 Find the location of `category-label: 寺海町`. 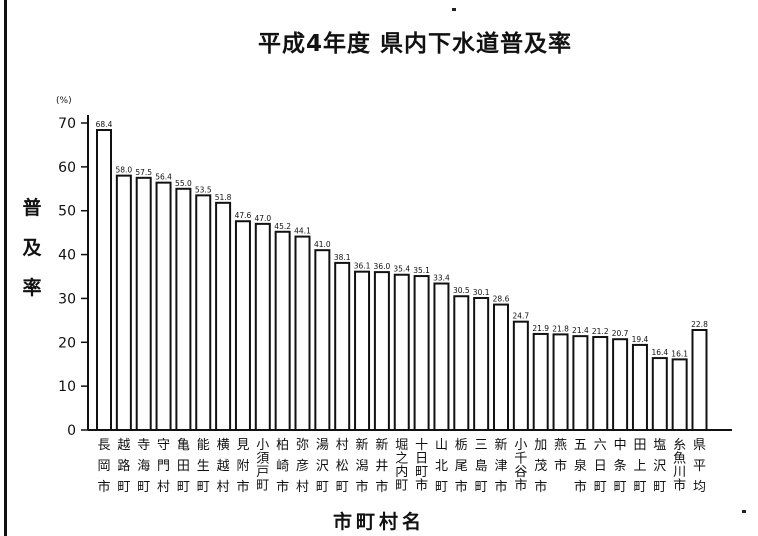

category-label: 寺海町 is located at coordinates (143, 466).